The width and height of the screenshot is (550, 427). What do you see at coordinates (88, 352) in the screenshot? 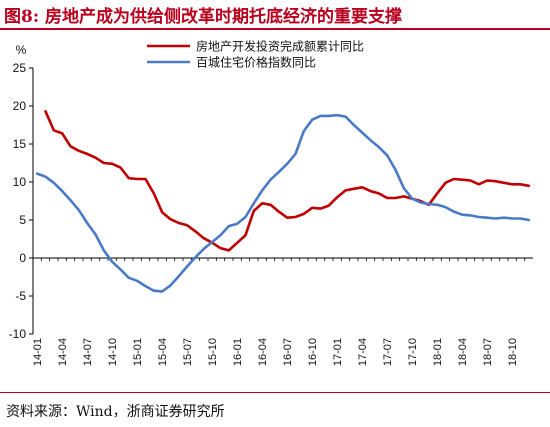
I see `x-tick-label: 14-07` at bounding box center [88, 352].